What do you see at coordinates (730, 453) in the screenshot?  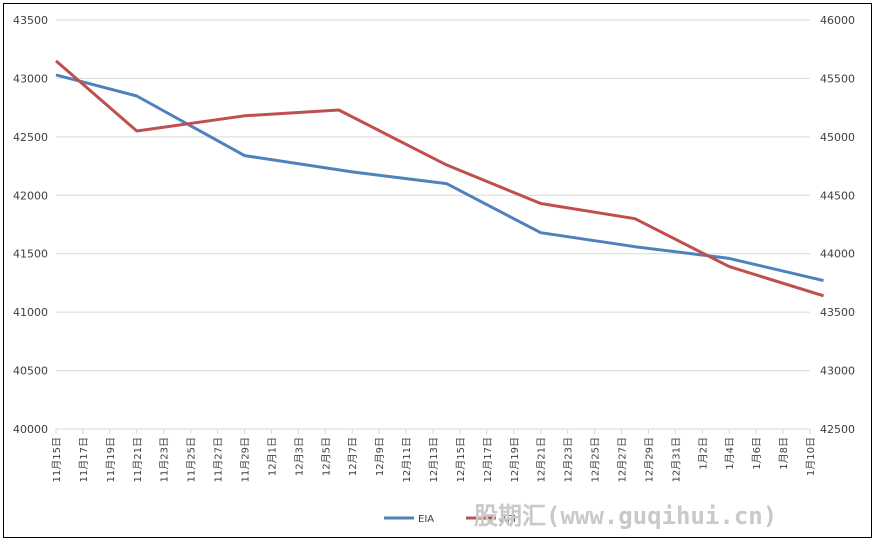 I see `x-tick-label: 1月4日` at bounding box center [730, 453].